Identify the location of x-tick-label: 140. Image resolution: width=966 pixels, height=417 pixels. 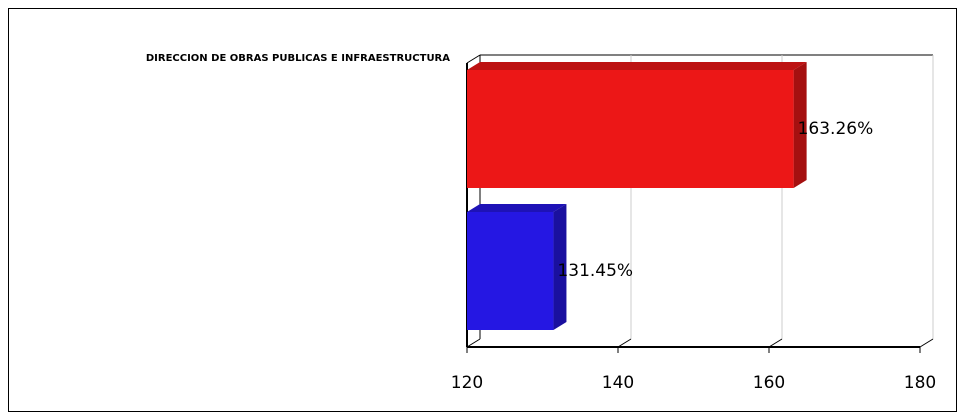
(618, 383).